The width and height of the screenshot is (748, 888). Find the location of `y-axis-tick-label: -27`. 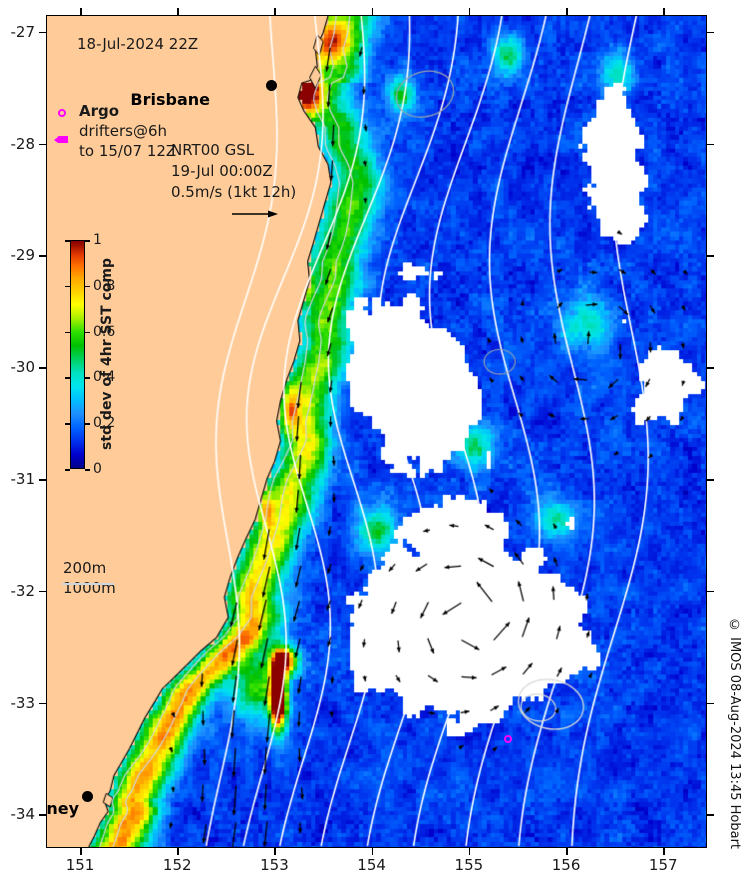

y-axis-tick-label: -27 is located at coordinates (23, 31).